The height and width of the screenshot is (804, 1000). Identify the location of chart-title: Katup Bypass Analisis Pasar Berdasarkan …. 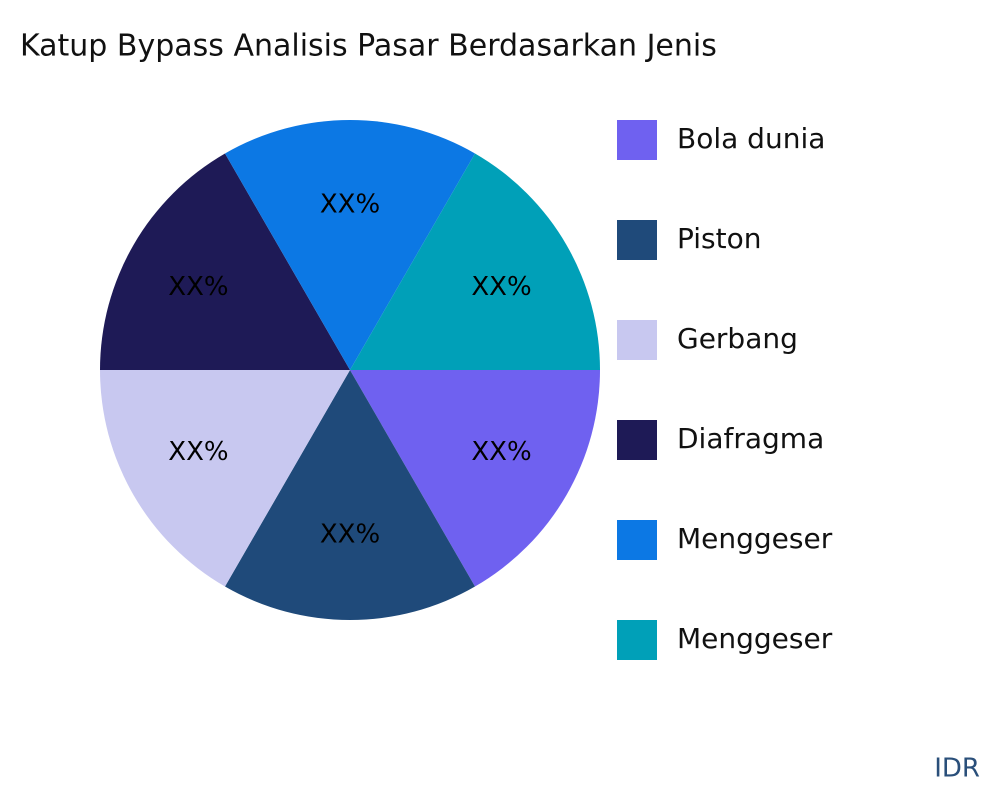
(368, 46).